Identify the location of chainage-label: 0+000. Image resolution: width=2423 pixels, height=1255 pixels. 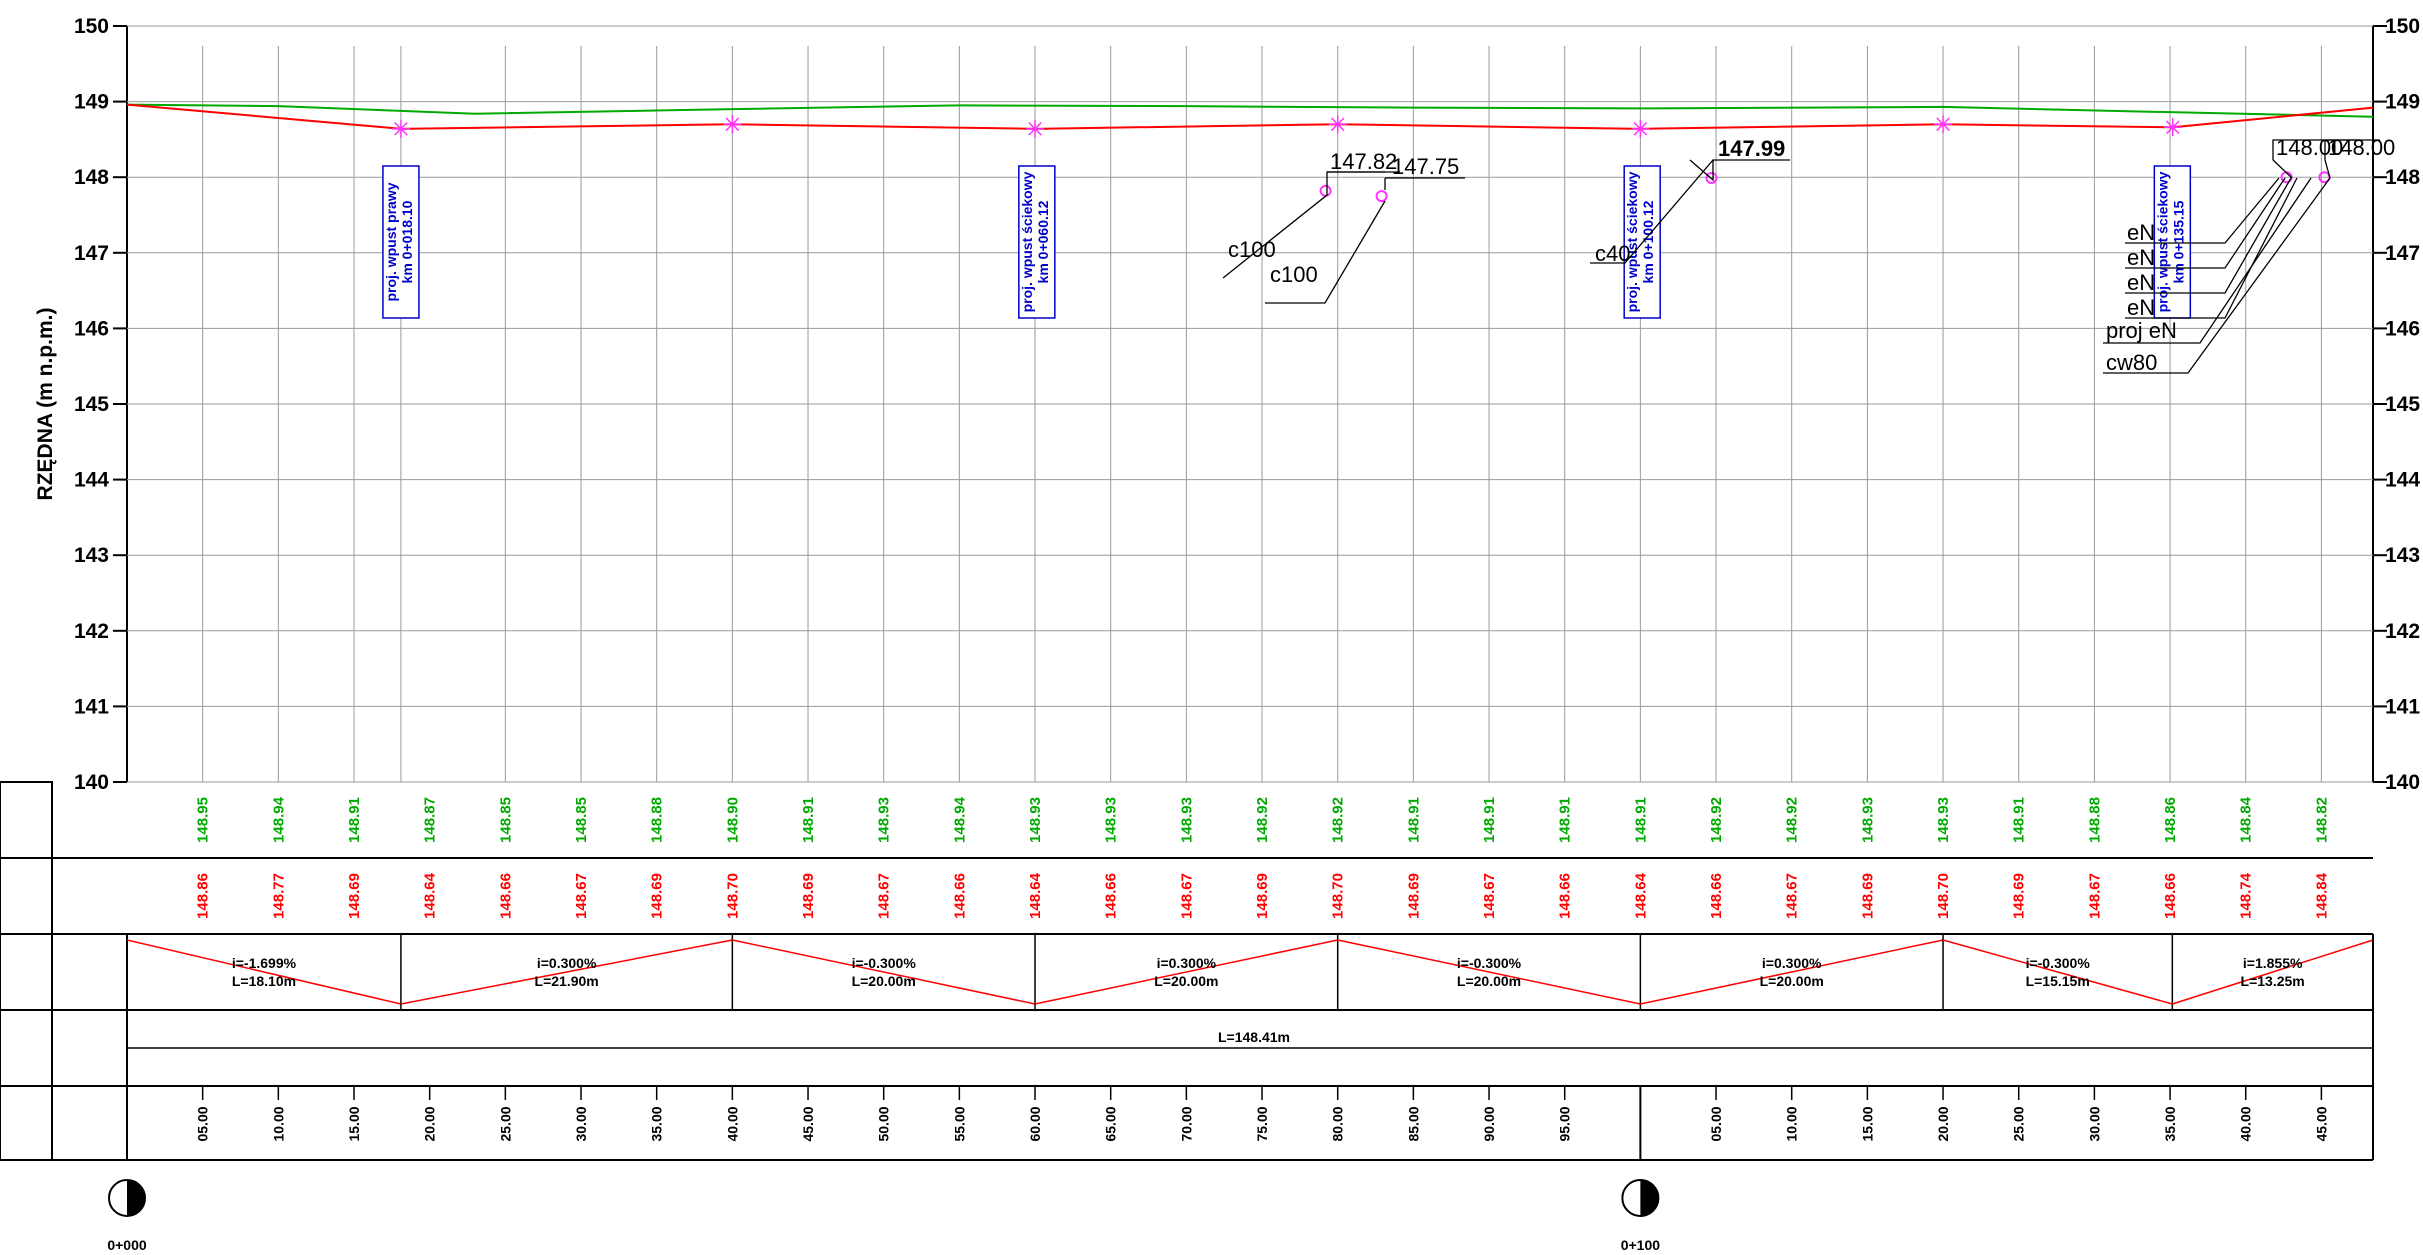
(127, 1245).